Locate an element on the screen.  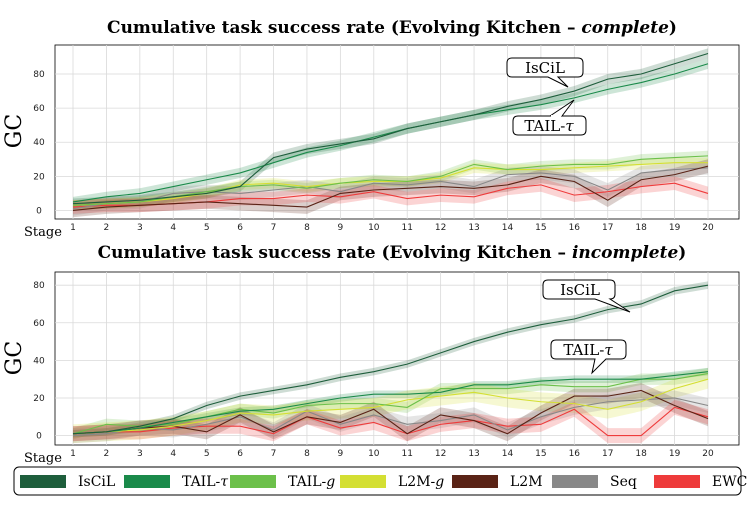
yticks-incomplete: 0 20 40 60 80 is located at coordinates (39, 361).